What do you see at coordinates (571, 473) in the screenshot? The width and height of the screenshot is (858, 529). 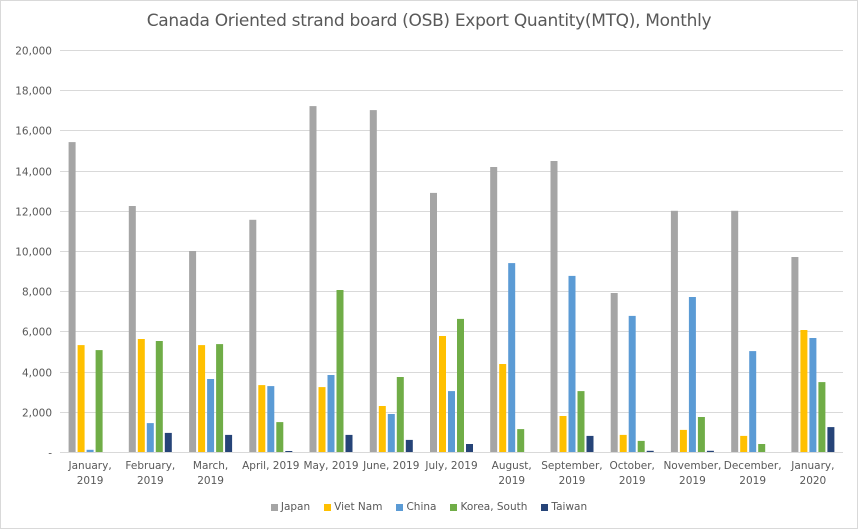 I see `x-tick-label: September, 2019` at bounding box center [571, 473].